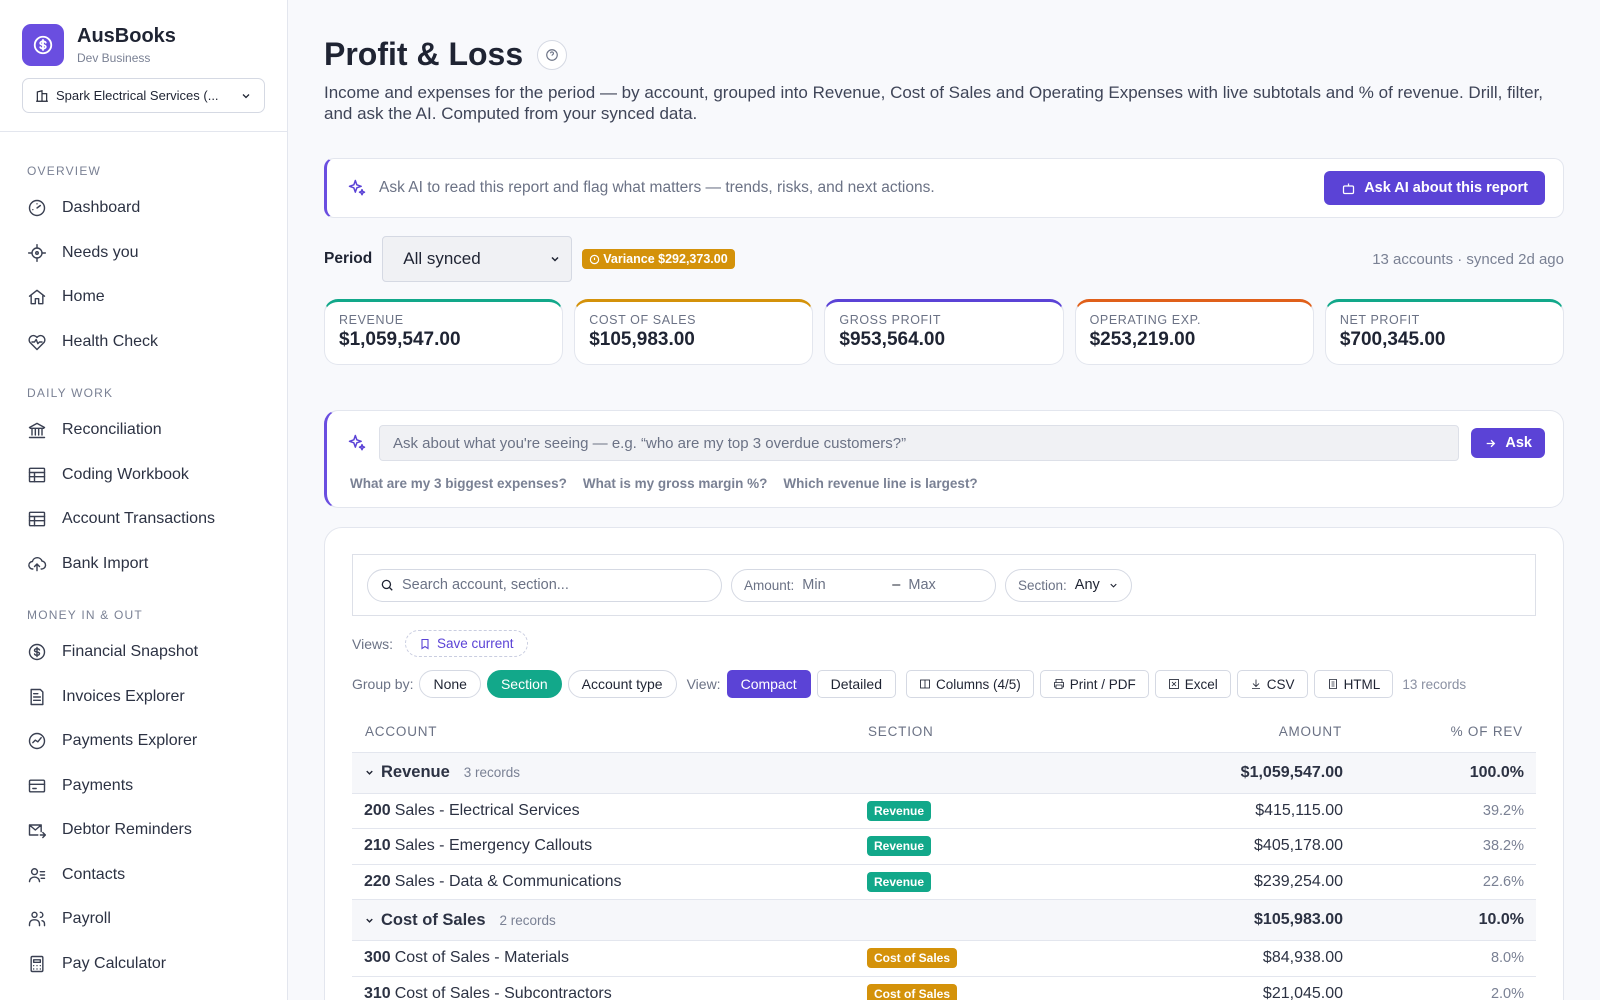 The height and width of the screenshot is (1000, 1600). I want to click on sidebar-item-label: Invoices Explorer, so click(123, 696).